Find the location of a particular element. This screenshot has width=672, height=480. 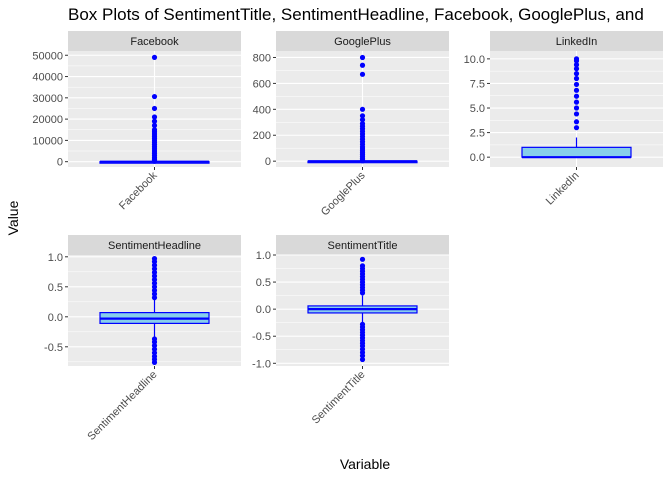

facet-strip-label: SentimentHeadline is located at coordinates (154, 246).